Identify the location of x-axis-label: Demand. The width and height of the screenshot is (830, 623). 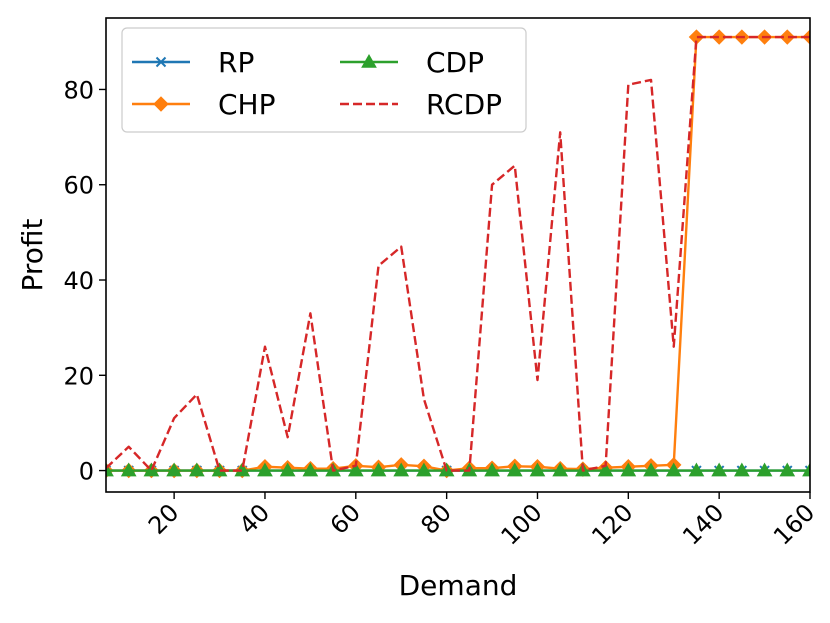
(458, 585).